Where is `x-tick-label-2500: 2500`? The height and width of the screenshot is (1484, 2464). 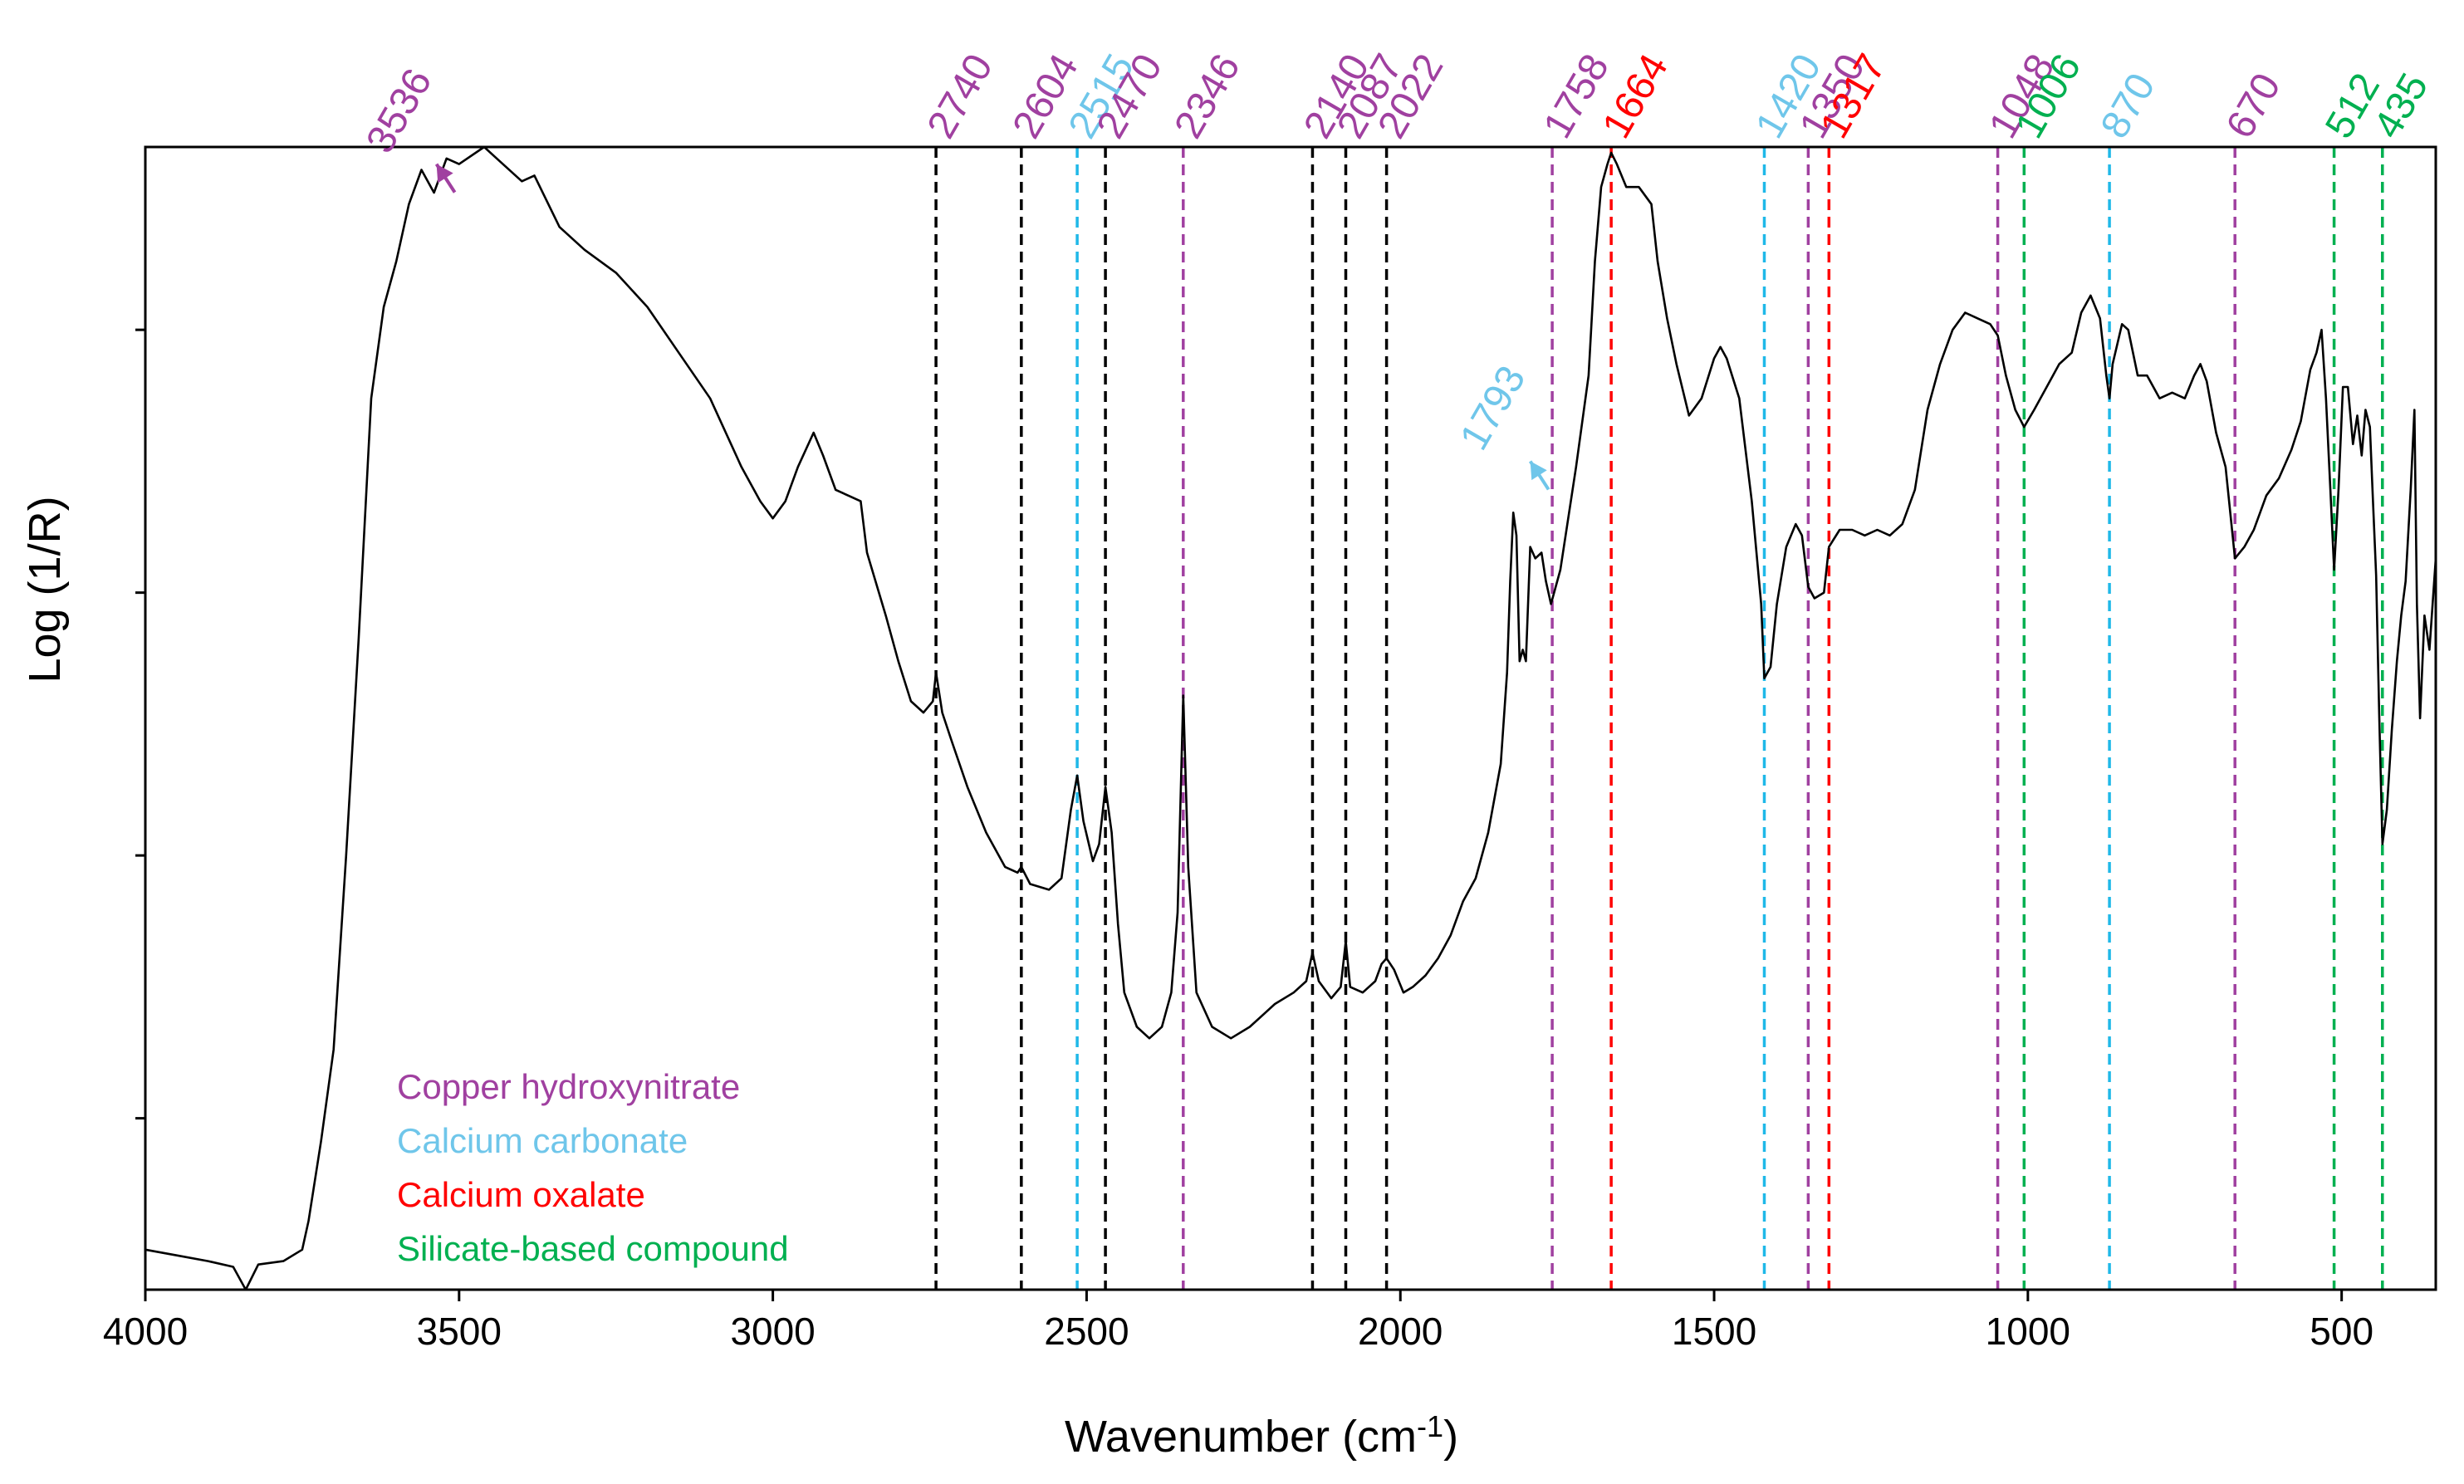 x-tick-label-2500: 2500 is located at coordinates (1087, 1331).